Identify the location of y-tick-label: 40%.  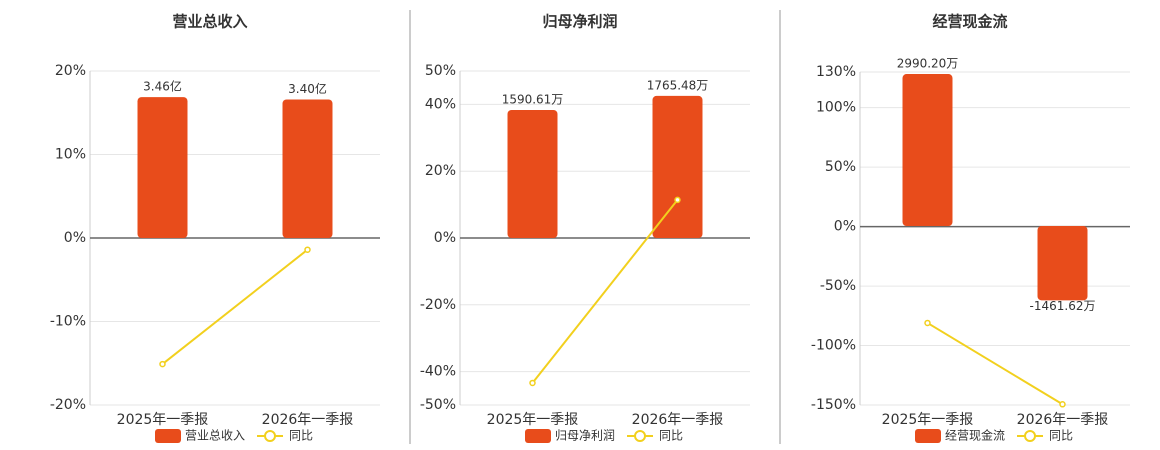
(440, 104).